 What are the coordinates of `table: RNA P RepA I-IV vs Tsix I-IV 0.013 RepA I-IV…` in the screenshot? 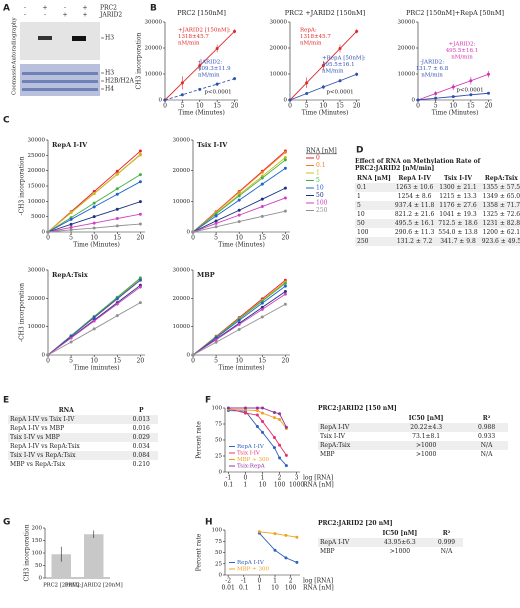 It's located at (83, 437).